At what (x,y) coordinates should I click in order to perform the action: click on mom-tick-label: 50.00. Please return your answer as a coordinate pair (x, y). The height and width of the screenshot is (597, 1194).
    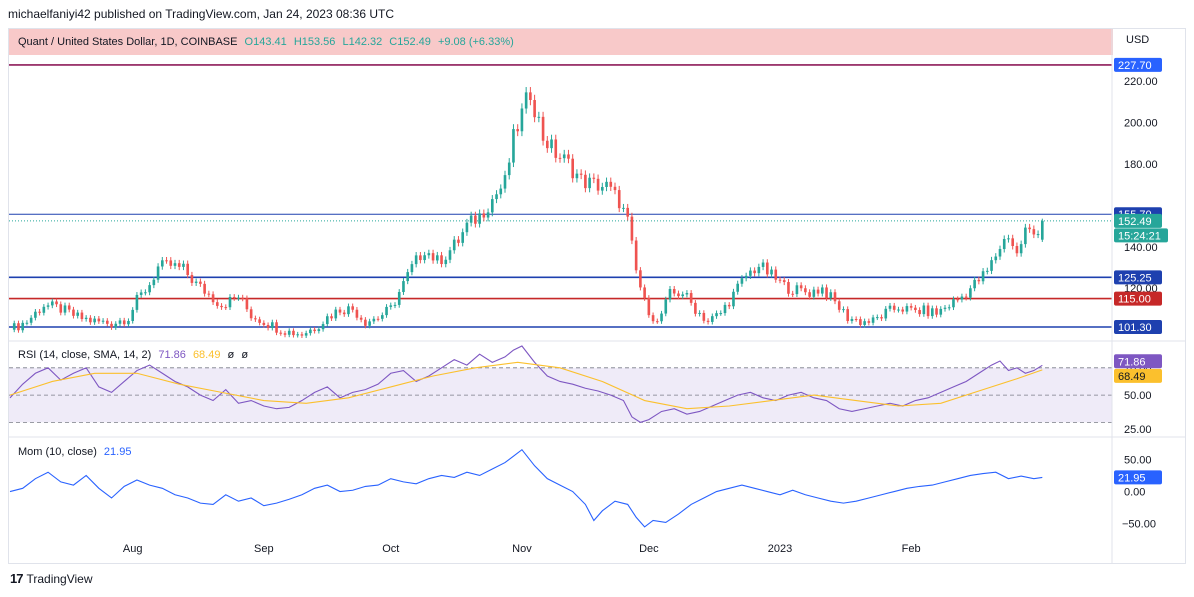
    Looking at the image, I should click on (1138, 460).